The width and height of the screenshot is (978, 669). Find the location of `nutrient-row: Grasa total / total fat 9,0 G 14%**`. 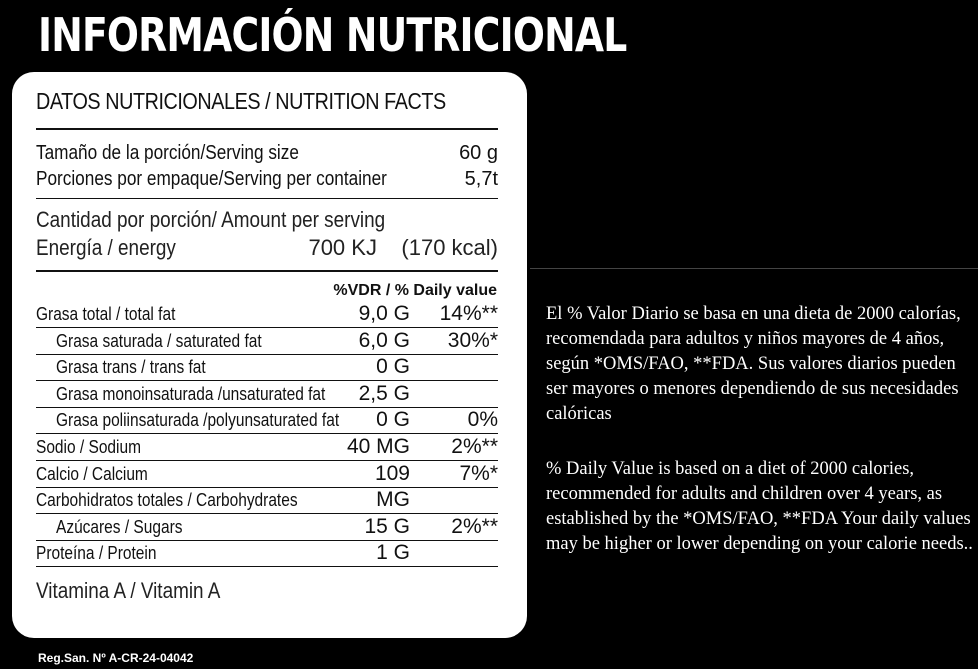

nutrient-row: Grasa total / total fat 9,0 G 14%** is located at coordinates (267, 315).